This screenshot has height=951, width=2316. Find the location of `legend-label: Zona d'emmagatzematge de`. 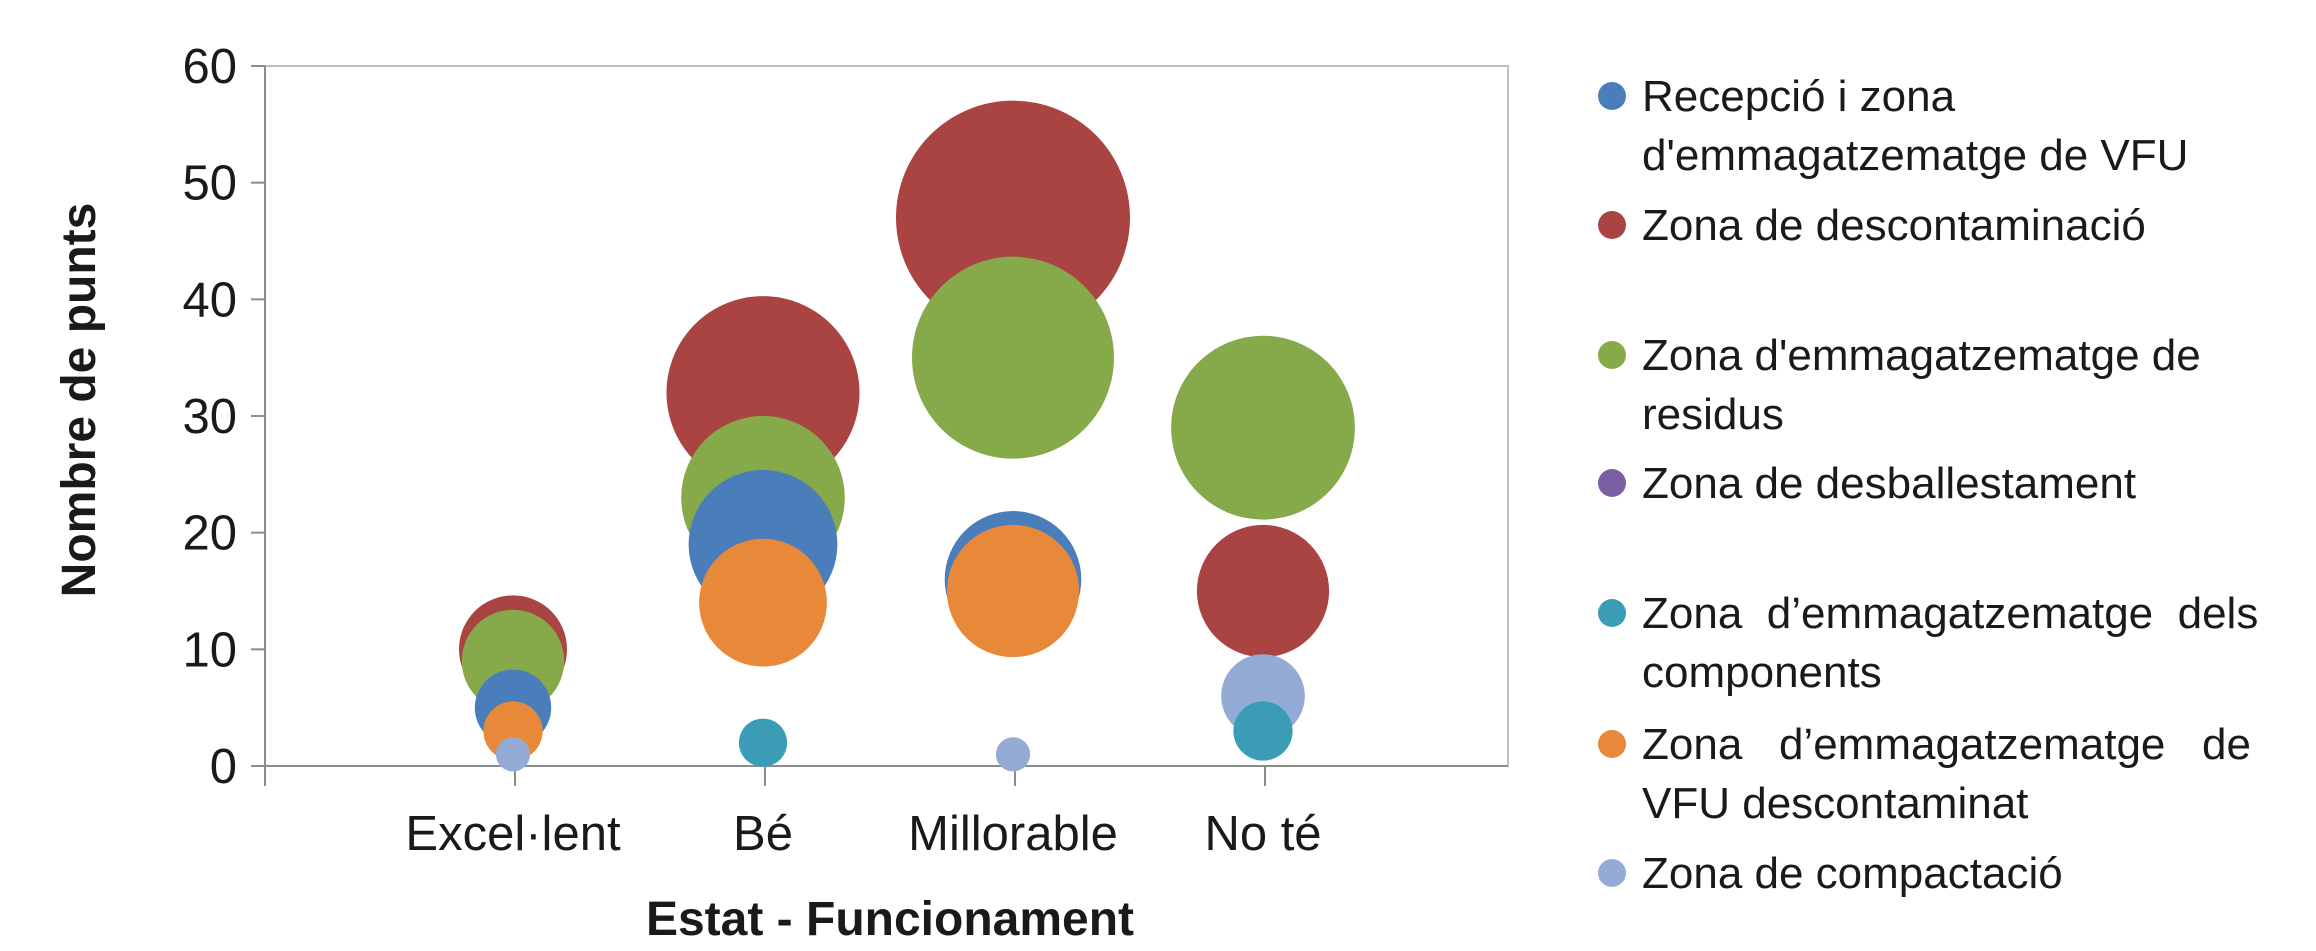

legend-label: Zona d'emmagatzematge de is located at coordinates (1921, 355).